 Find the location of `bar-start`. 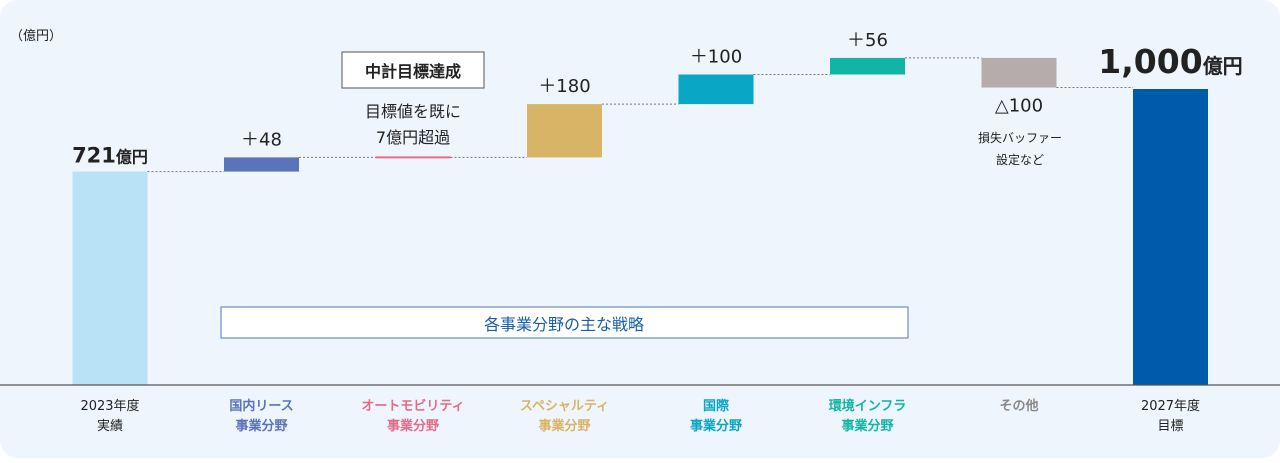

bar-start is located at coordinates (110, 278).